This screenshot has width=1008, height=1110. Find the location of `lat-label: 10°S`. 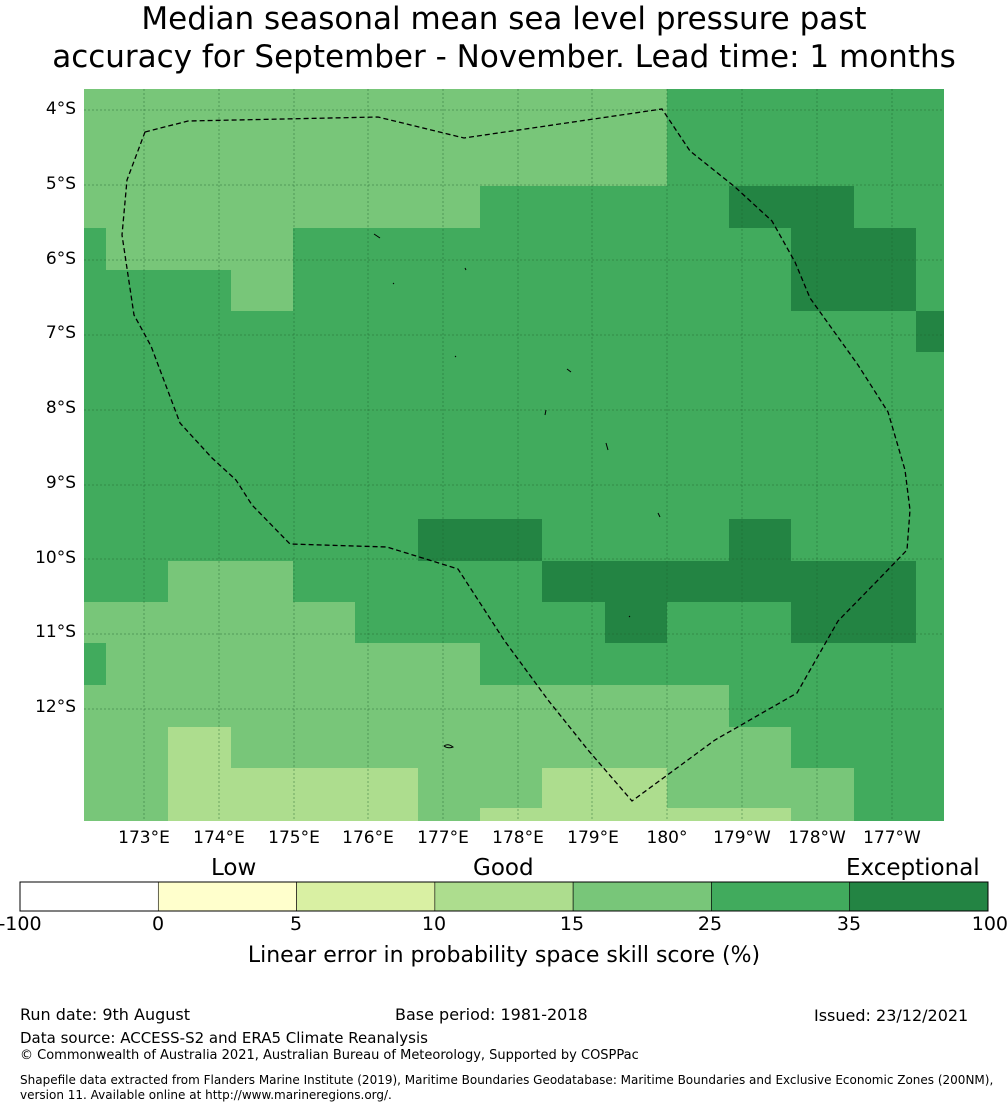

lat-label: 10°S is located at coordinates (55, 558).